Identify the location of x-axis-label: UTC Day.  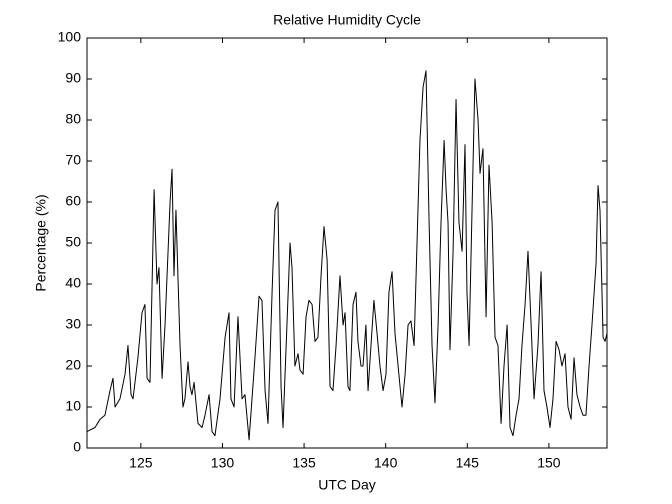
(347, 485).